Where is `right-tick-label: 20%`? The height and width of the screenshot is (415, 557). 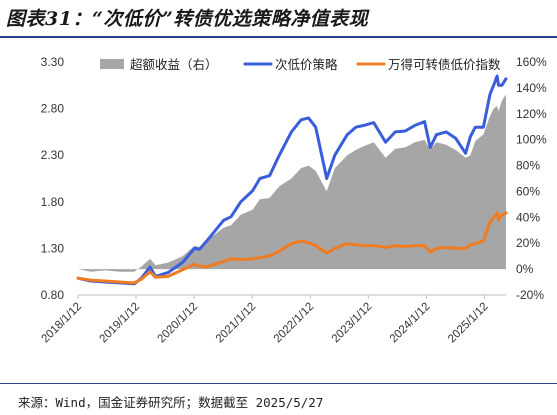 right-tick-label: 20% is located at coordinates (528, 243).